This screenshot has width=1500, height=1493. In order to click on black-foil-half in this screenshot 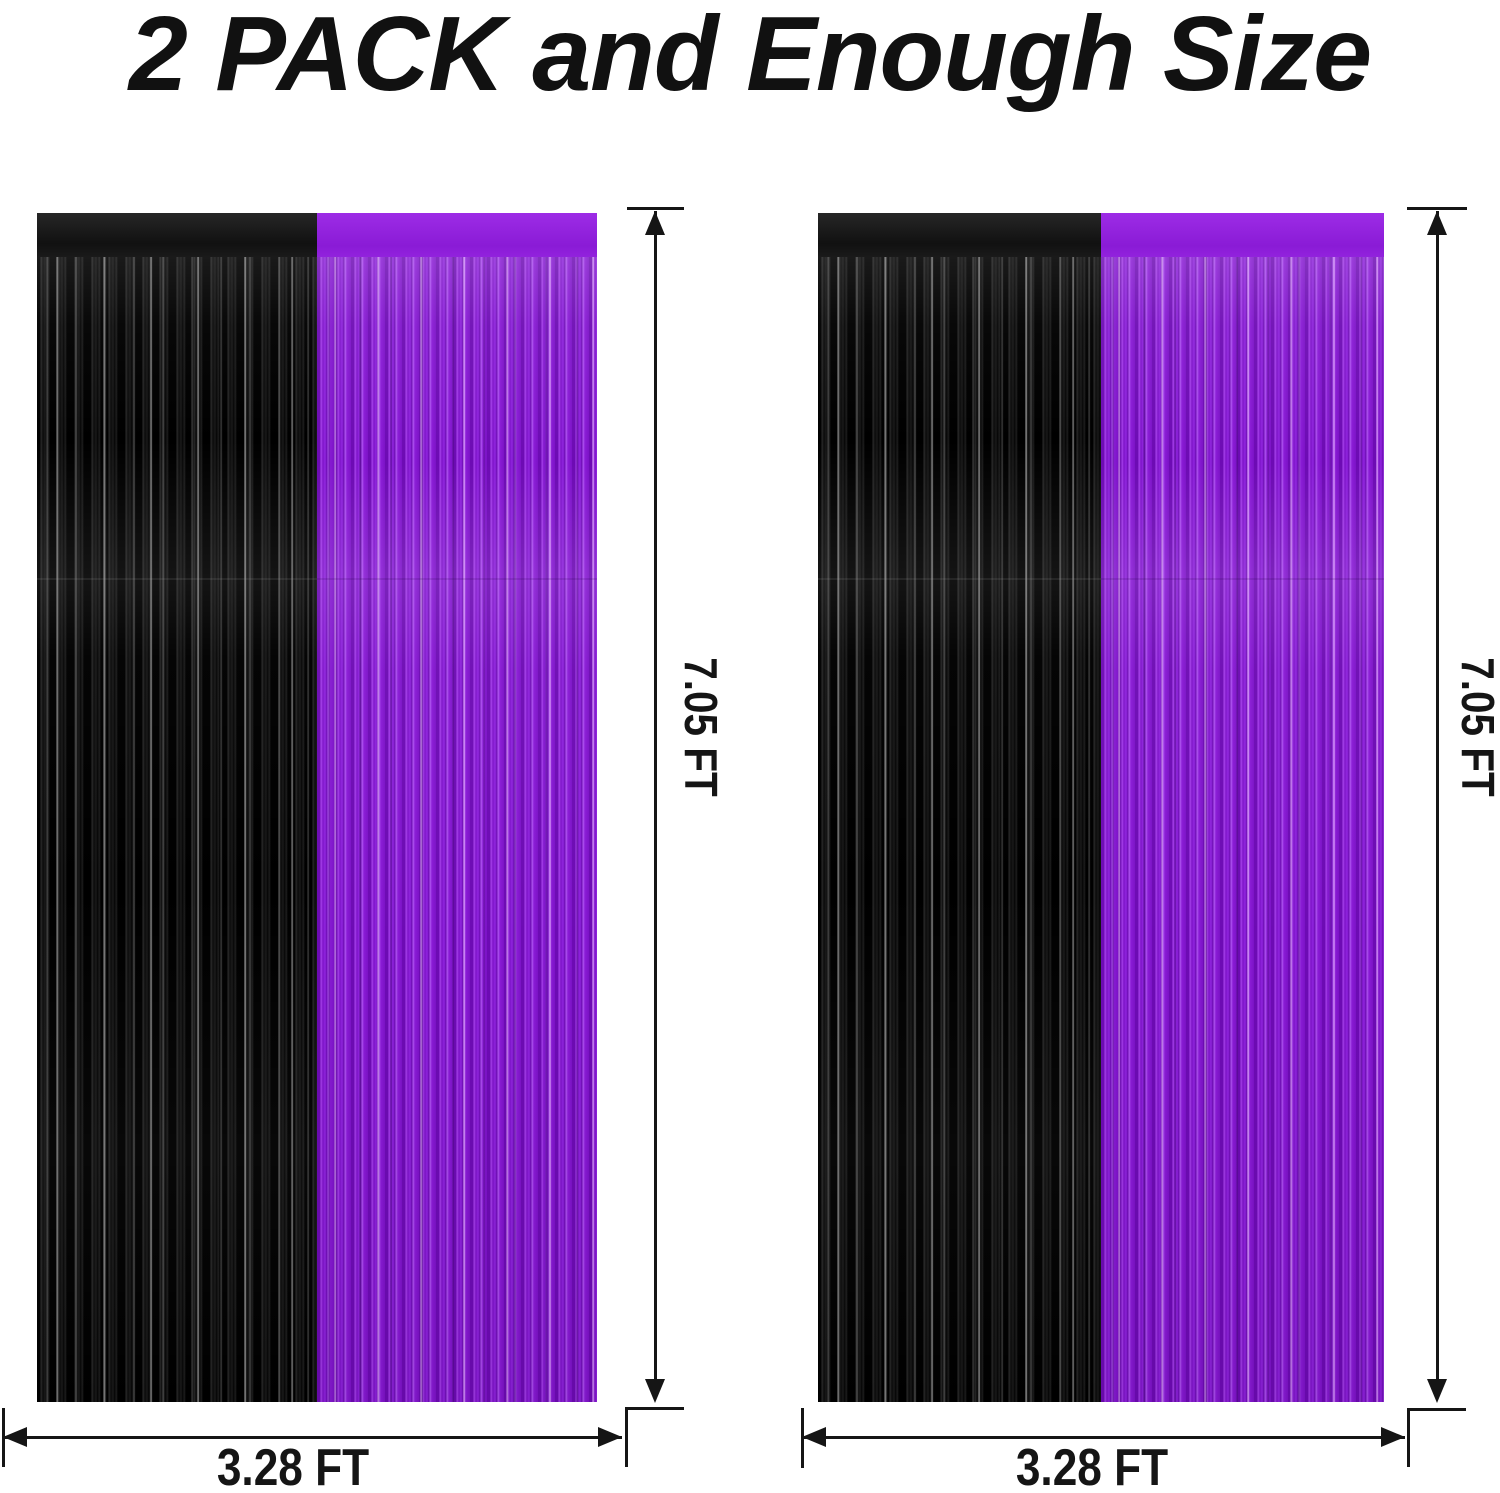, I will do `click(177, 807)`.